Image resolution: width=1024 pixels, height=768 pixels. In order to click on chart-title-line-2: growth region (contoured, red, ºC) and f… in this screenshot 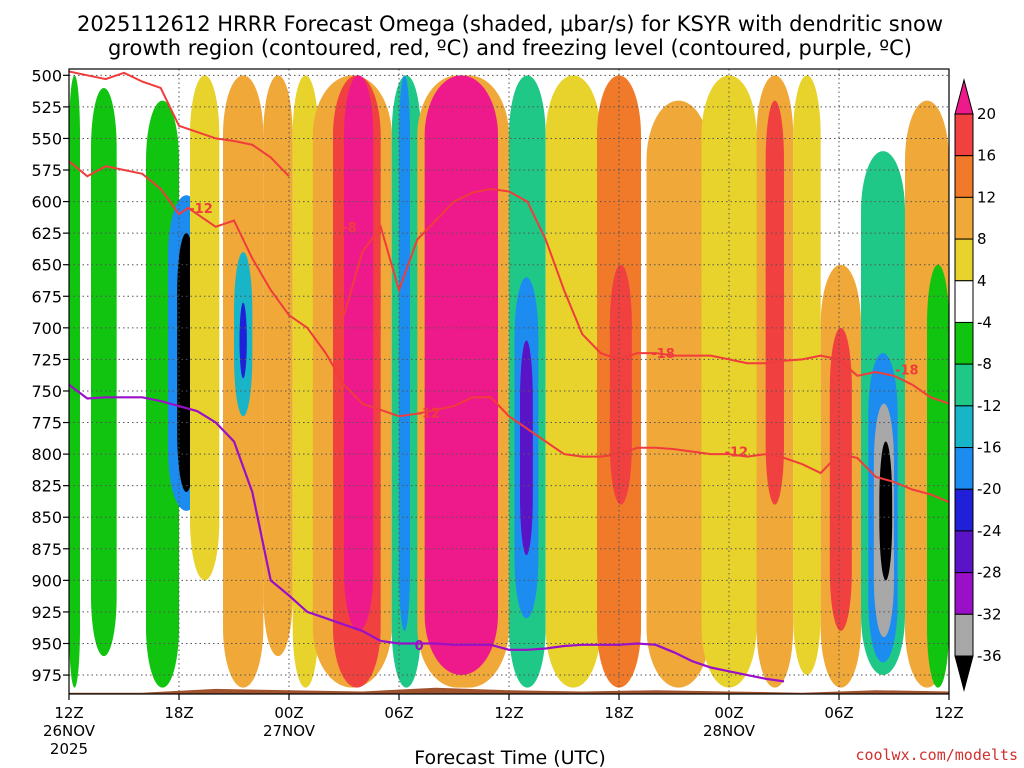, I will do `click(510, 48)`.